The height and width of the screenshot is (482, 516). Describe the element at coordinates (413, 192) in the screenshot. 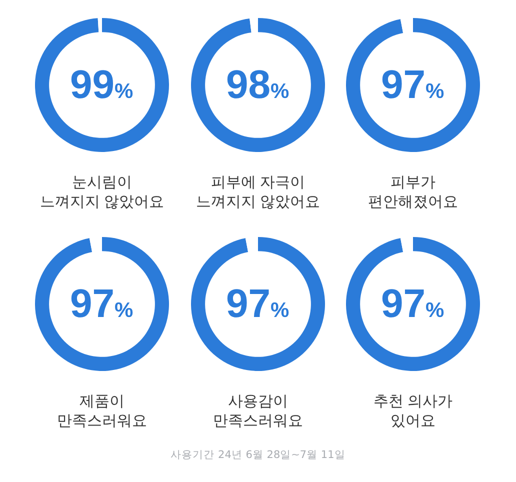

I see `text: 피부가 편안해졌어요` at that location.